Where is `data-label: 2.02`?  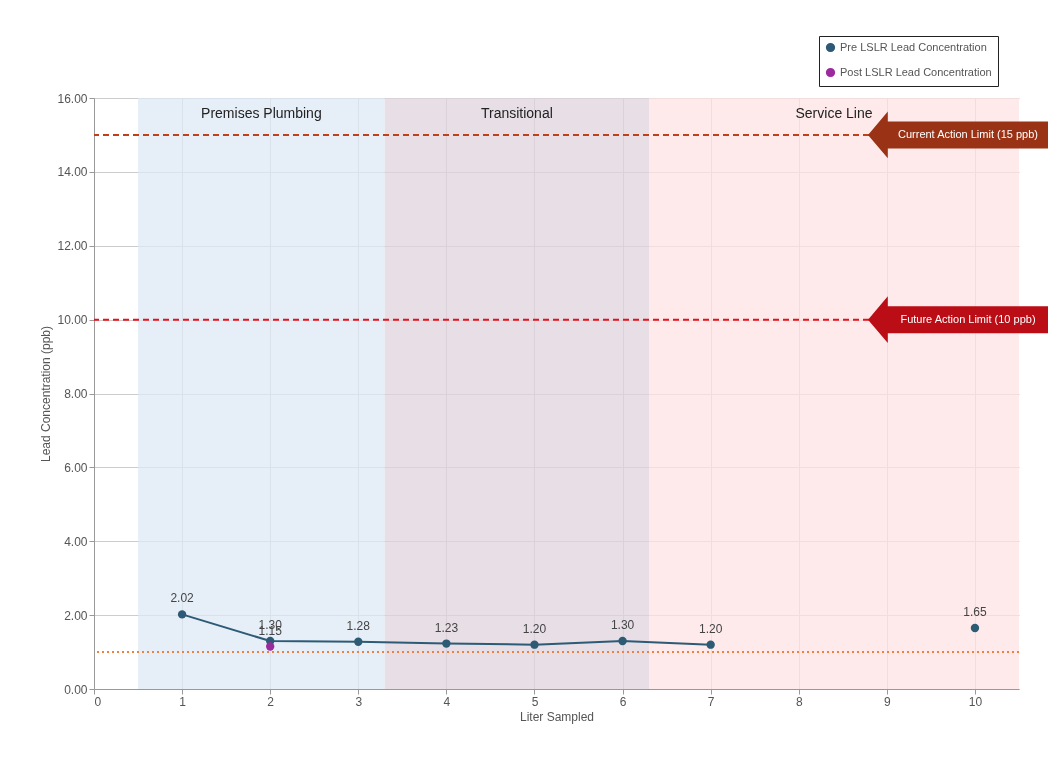 data-label: 2.02 is located at coordinates (182, 598).